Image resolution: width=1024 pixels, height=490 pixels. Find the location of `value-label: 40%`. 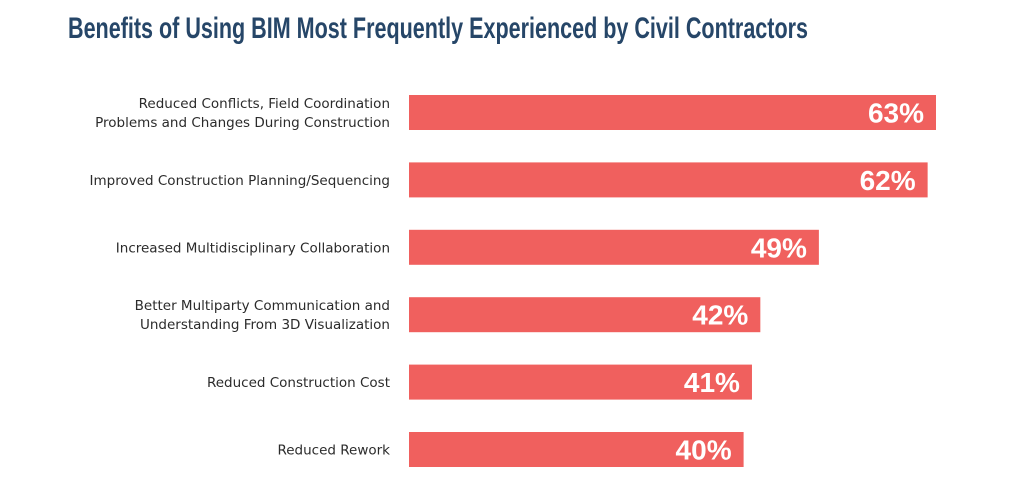

value-label: 40% is located at coordinates (704, 450).